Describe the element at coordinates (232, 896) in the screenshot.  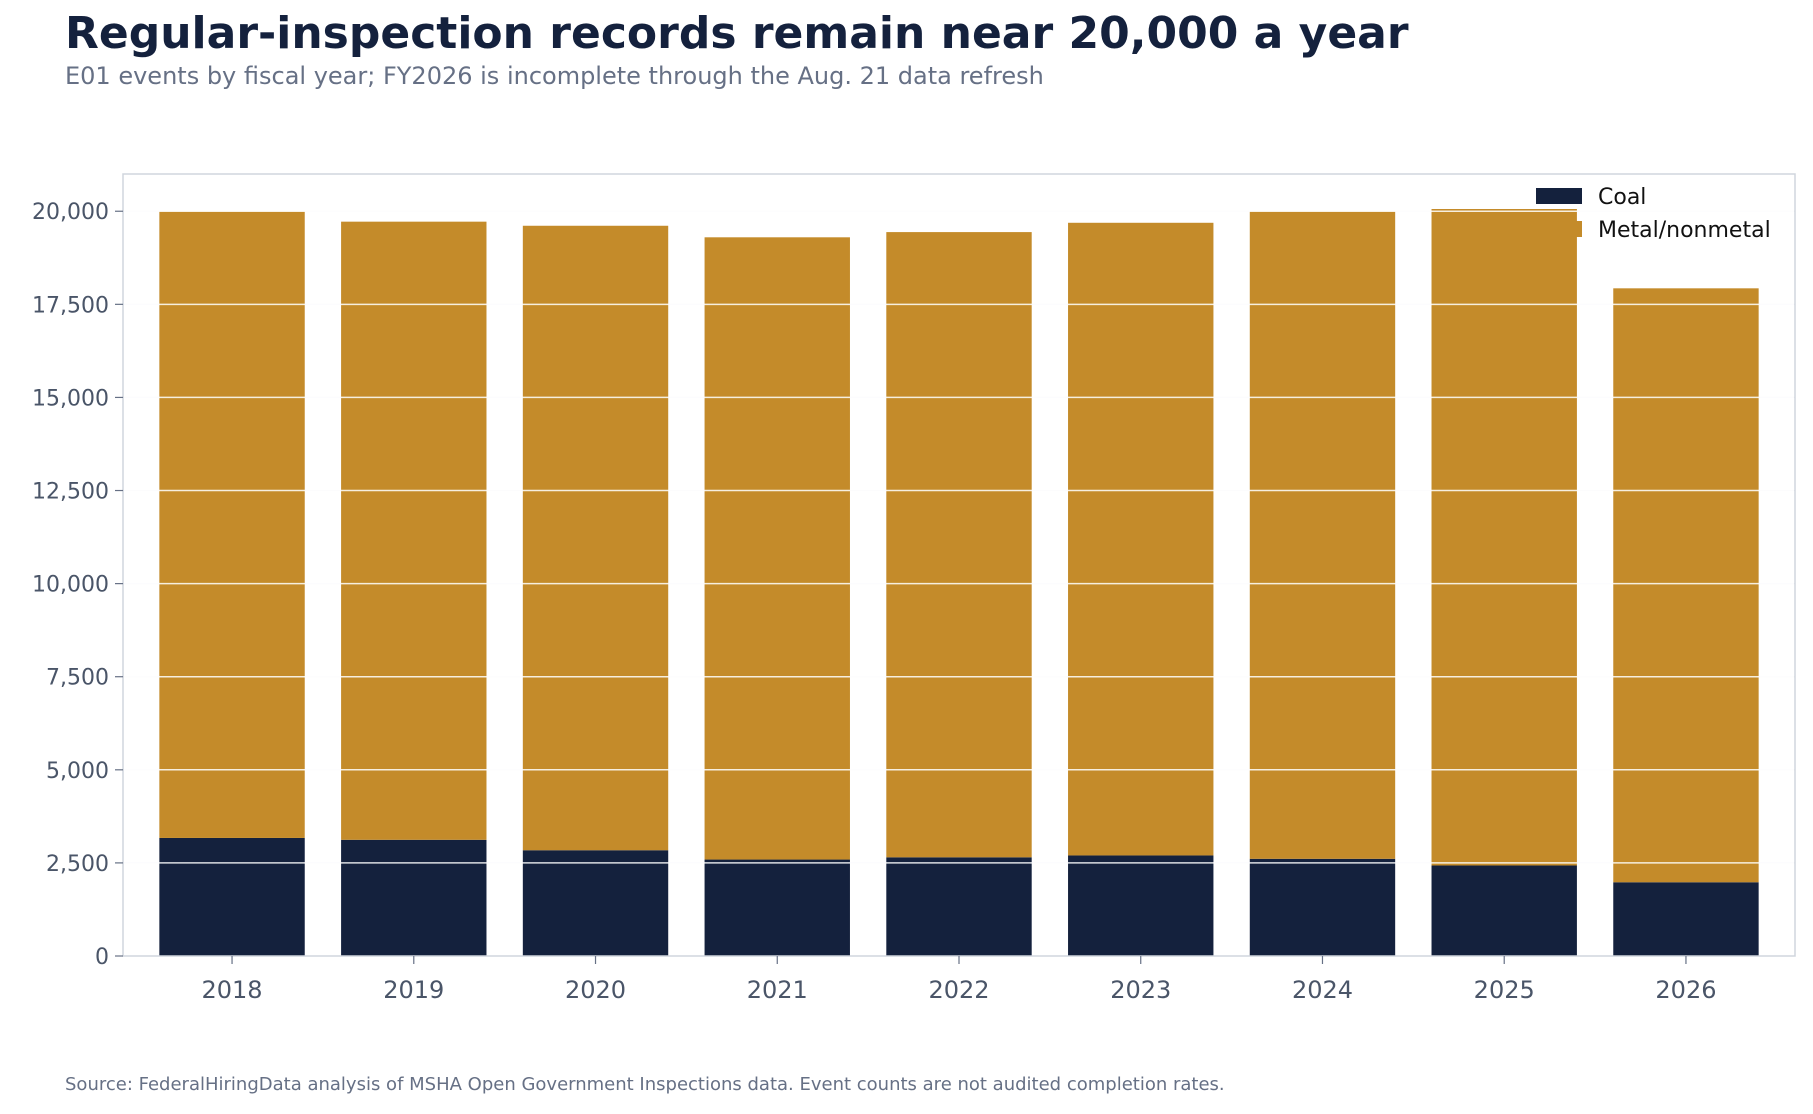
I see `bar-coal-2018` at that location.